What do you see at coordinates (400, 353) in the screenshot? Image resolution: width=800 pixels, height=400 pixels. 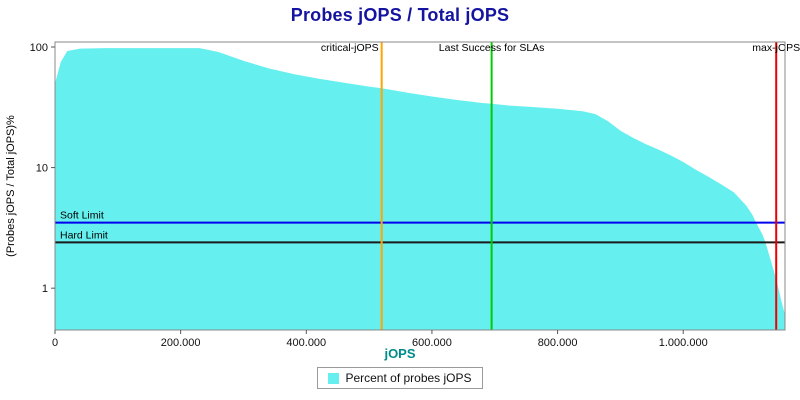 I see `x-axis-label: jOPS` at bounding box center [400, 353].